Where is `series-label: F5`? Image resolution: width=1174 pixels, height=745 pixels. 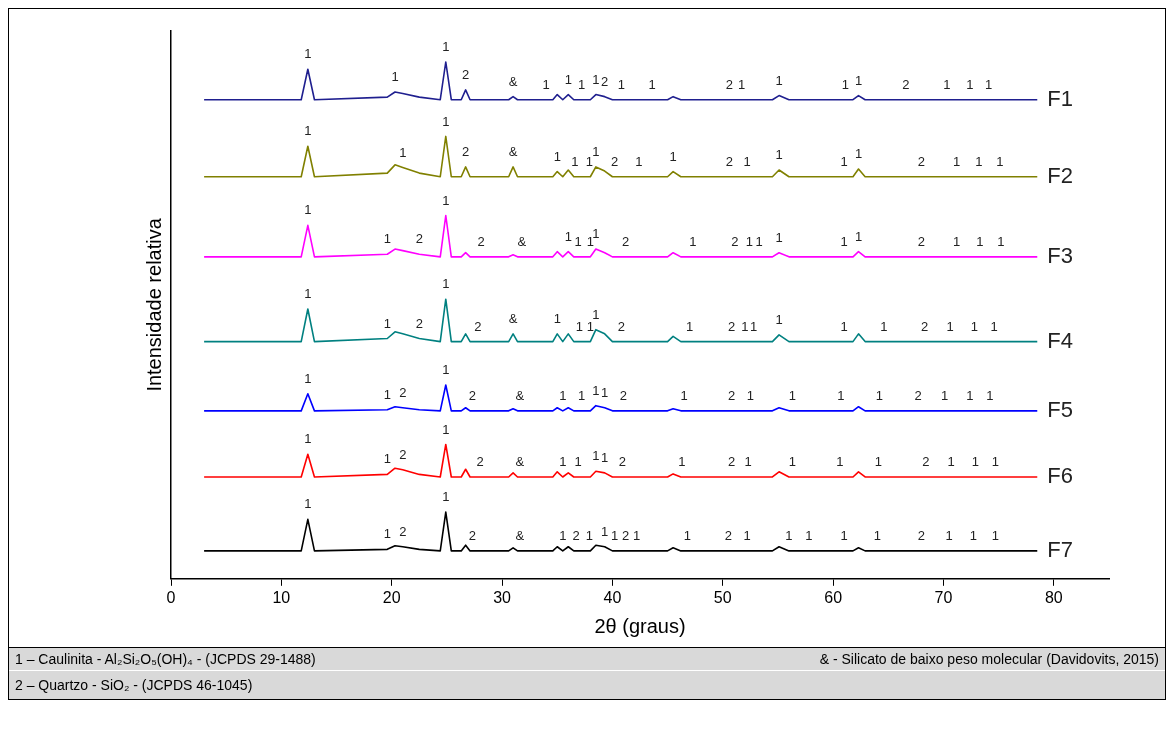
series-label: F5 is located at coordinates (1060, 409).